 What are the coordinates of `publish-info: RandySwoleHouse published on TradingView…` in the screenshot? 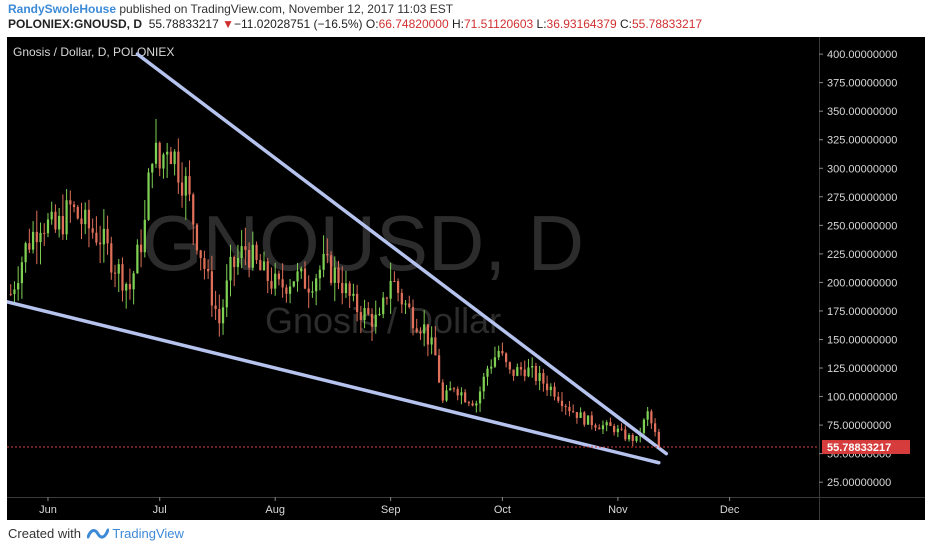 It's located at (230, 9).